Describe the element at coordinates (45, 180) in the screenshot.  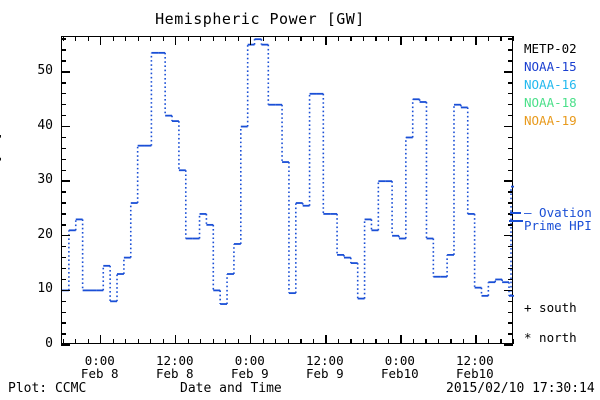
I see `y-tick-label: 30` at that location.